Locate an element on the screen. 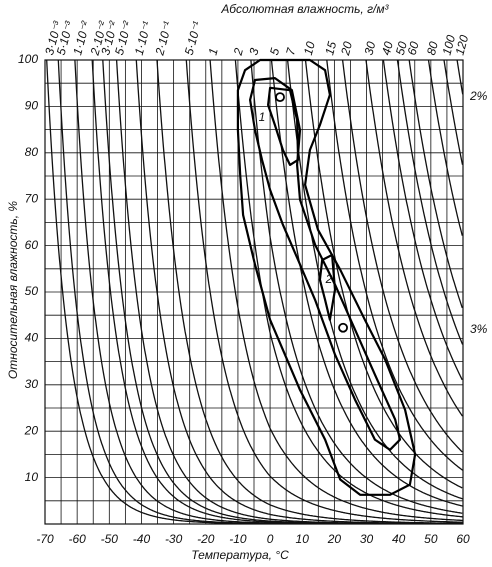 This screenshot has width=492, height=567. top-tick-label: 80 is located at coordinates (432, 48).